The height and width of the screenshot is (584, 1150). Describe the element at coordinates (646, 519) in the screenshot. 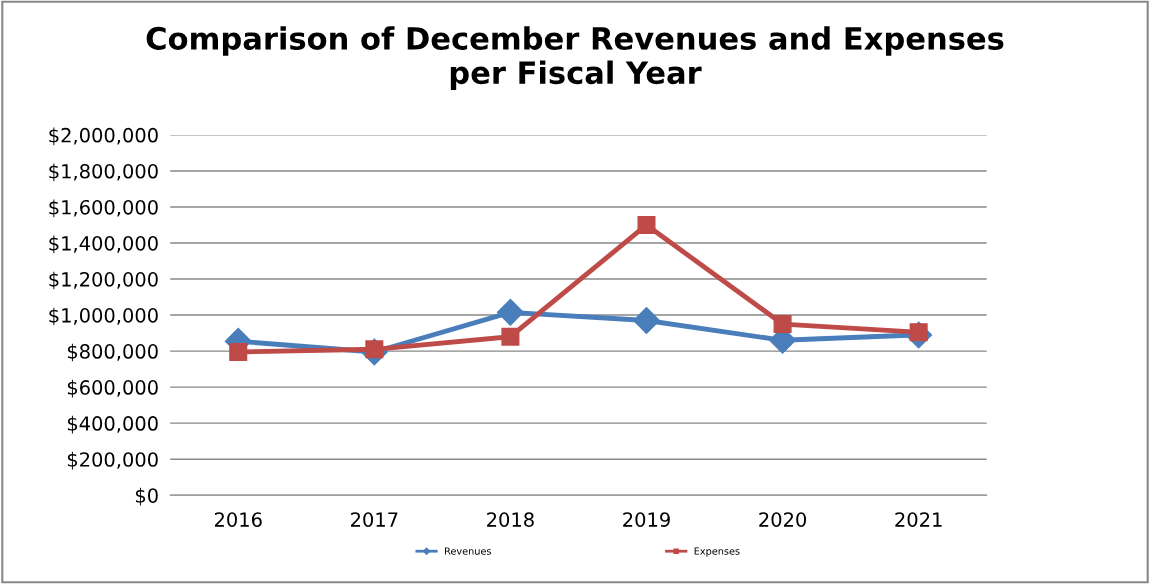

I see `x-tick-label: 2019` at that location.